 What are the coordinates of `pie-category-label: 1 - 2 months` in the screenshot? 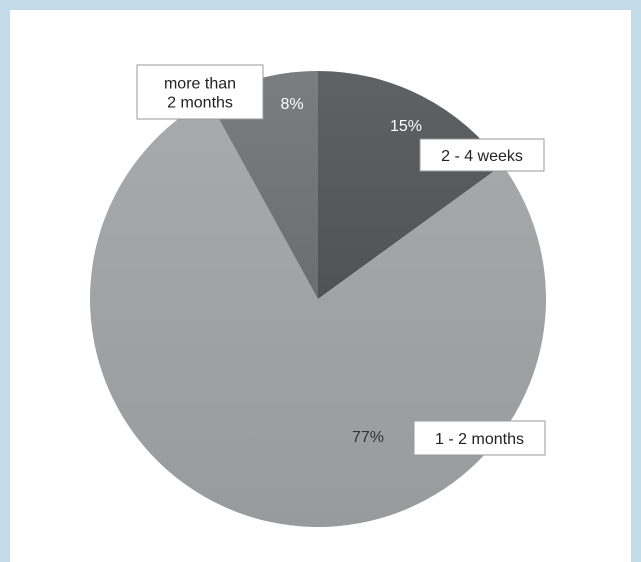 It's located at (479, 438).